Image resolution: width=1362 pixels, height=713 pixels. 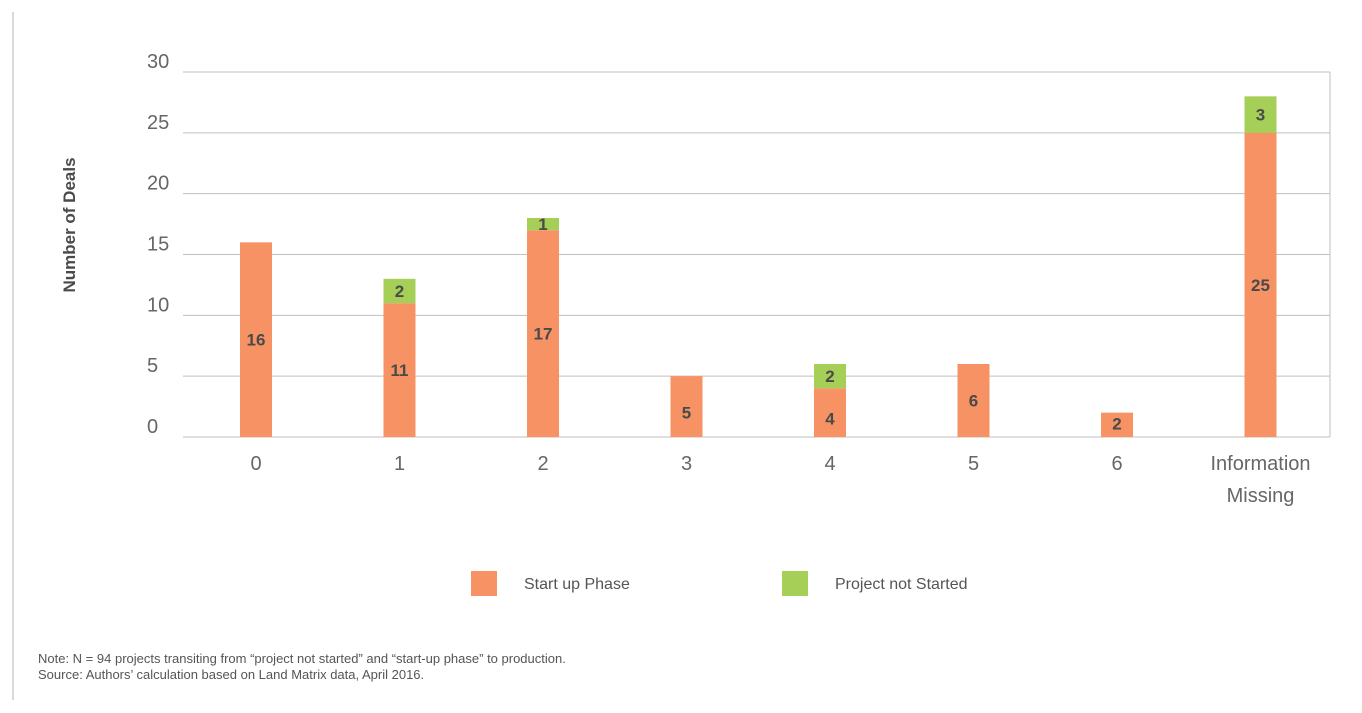 I want to click on x-tick-label: 4, so click(x=829, y=464).